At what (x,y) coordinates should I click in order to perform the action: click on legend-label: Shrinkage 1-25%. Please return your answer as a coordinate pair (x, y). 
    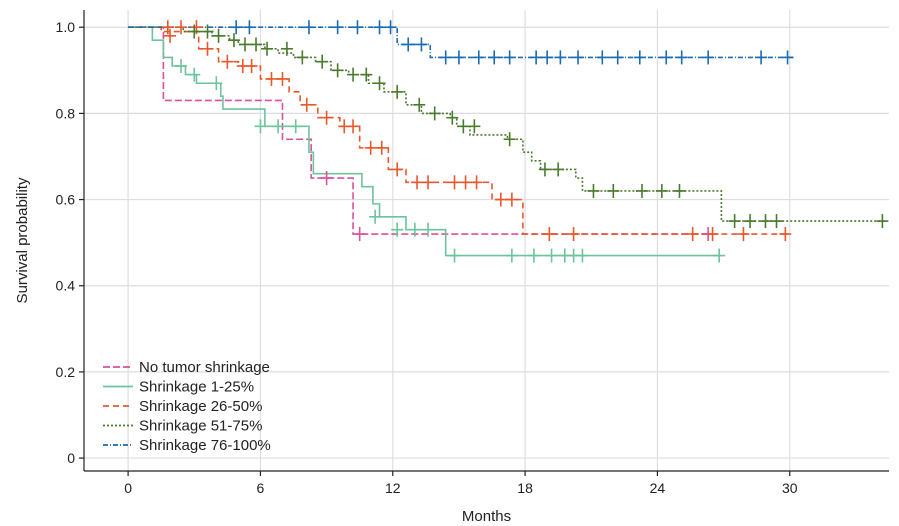
    Looking at the image, I should click on (196, 387).